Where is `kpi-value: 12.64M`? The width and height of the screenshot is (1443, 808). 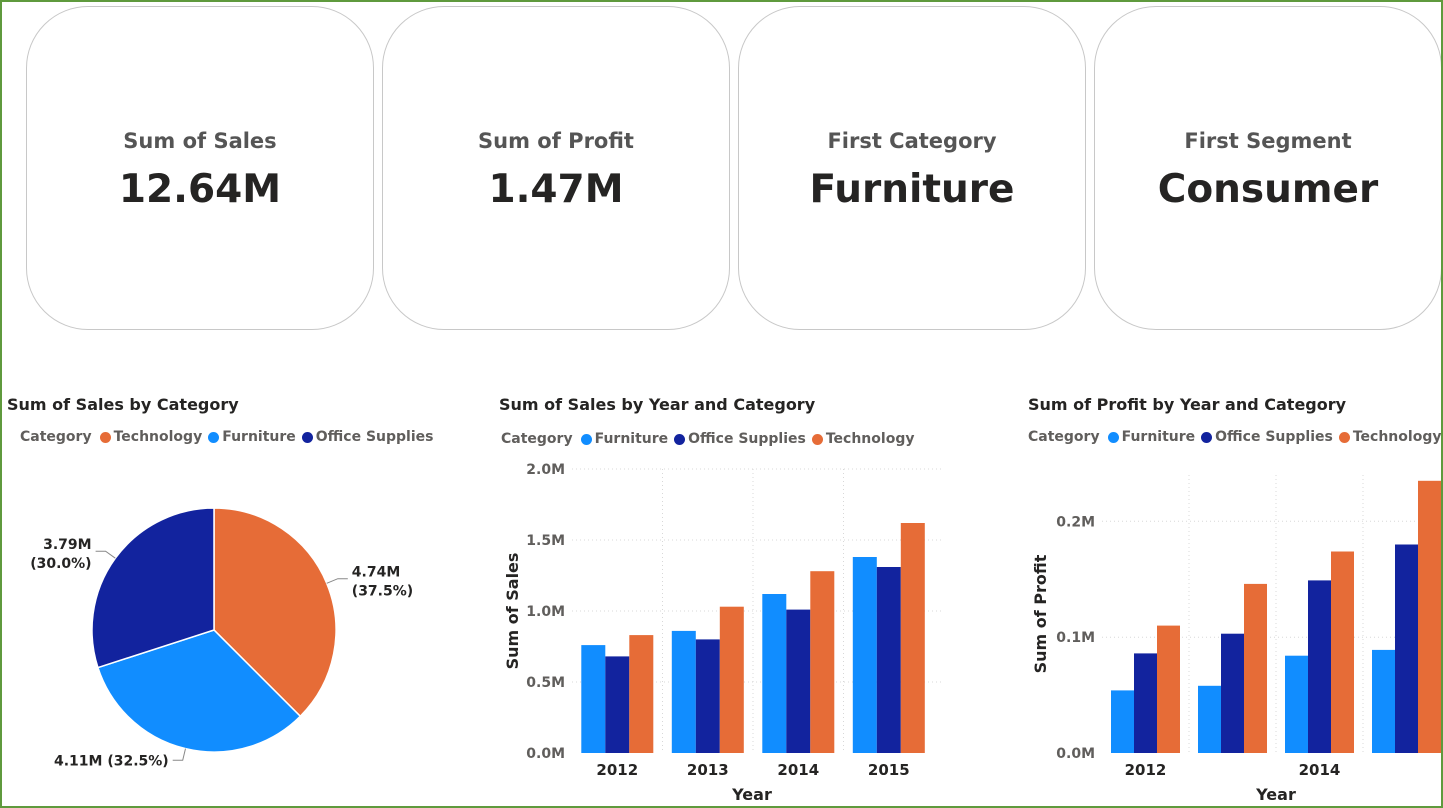
kpi-value: 12.64M is located at coordinates (200, 189).